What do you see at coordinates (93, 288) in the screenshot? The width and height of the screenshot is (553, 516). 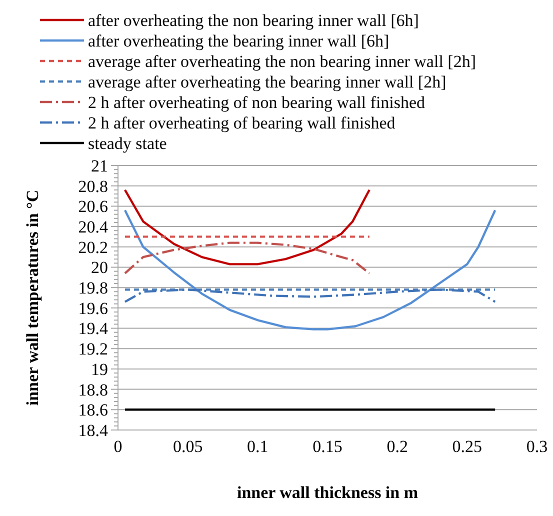 I see `y-tick-label: 19.8` at bounding box center [93, 288].